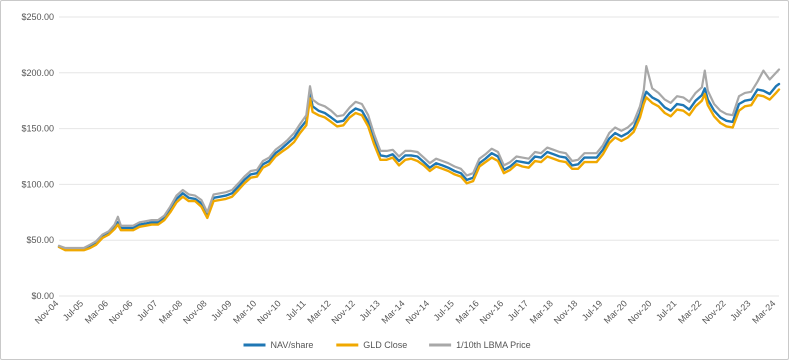 This screenshot has height=361, width=789. What do you see at coordinates (292, 345) in the screenshot?
I see `legend-label: NAV/share` at bounding box center [292, 345].